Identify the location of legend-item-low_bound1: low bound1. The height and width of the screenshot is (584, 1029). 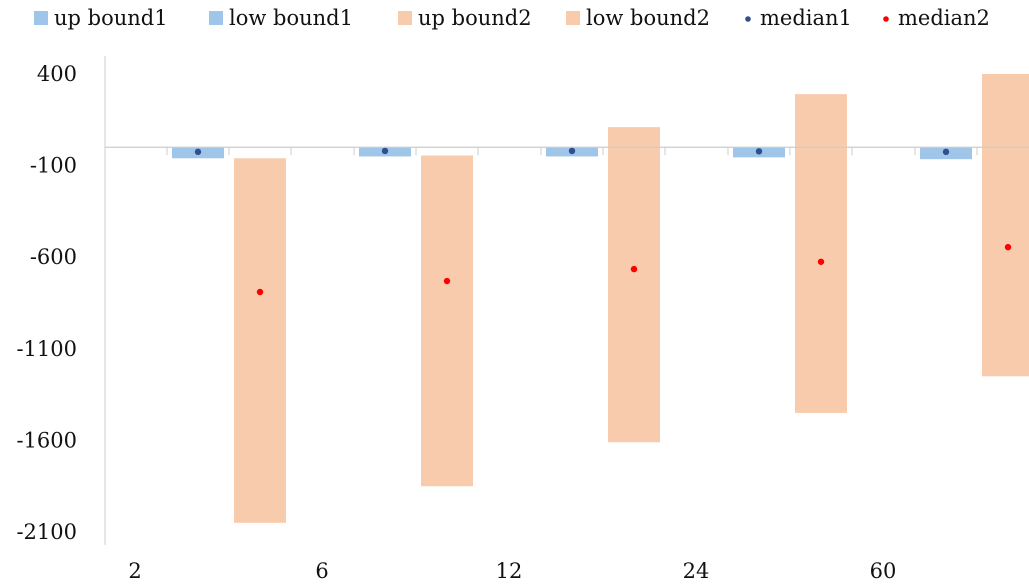
(281, 18).